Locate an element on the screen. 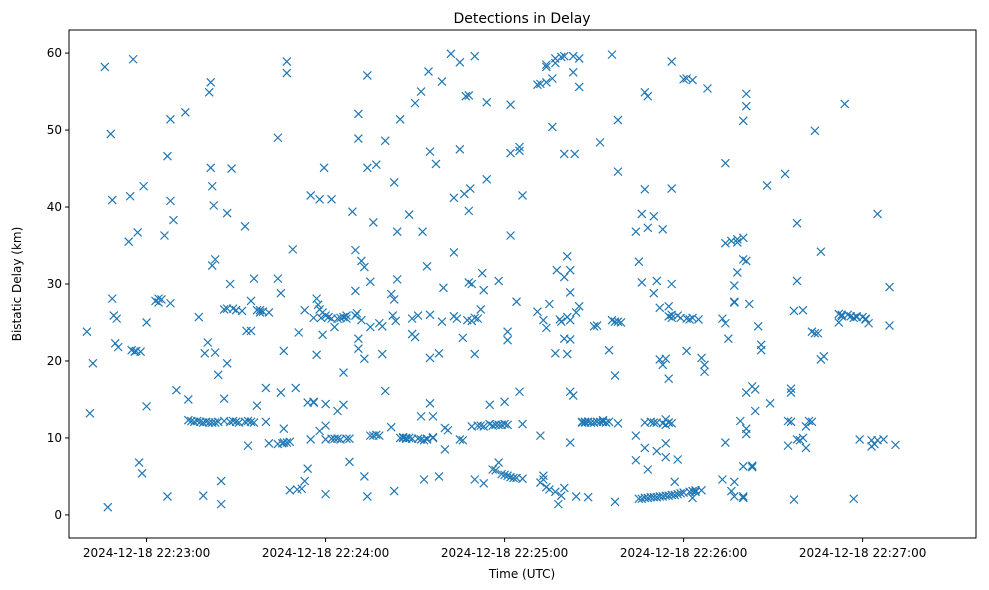 The image size is (989, 590). y-tick-label: 20 is located at coordinates (54, 361).